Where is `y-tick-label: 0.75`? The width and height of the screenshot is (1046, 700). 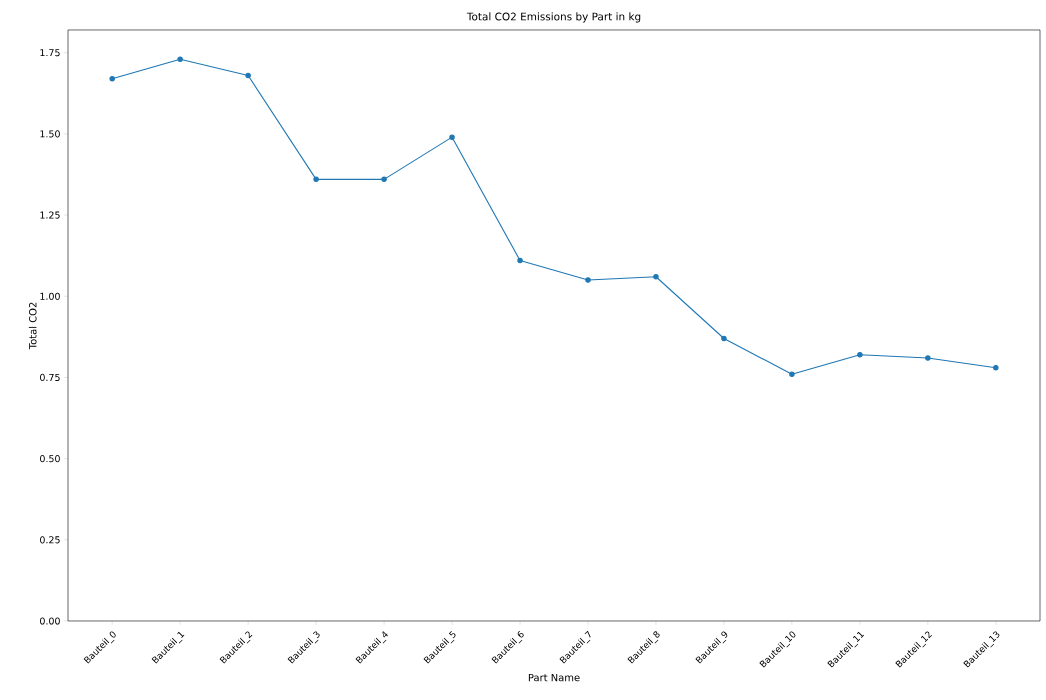
y-tick-label: 0.75 is located at coordinates (50, 377).